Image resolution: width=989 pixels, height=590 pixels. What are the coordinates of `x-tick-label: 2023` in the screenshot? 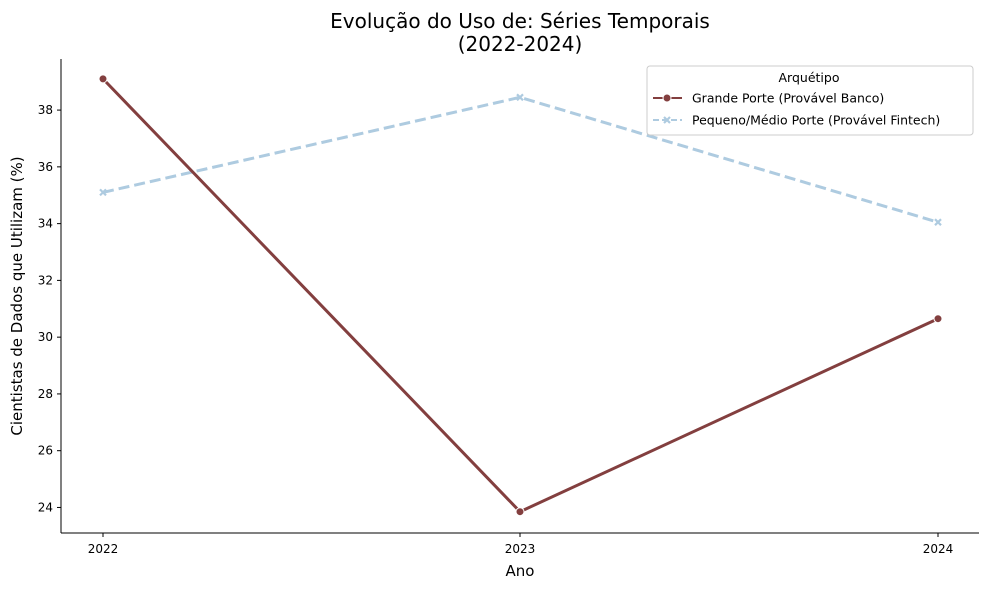 It's located at (520, 549).